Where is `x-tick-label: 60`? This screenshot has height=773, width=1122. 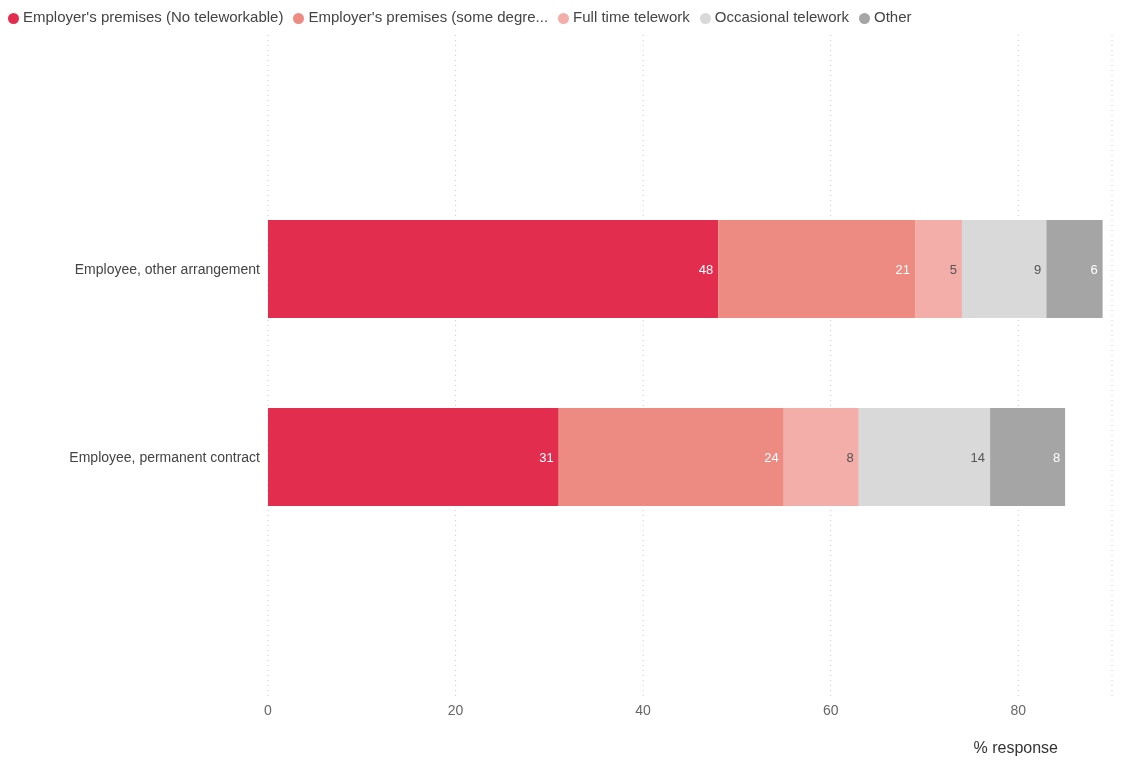 x-tick-label: 60 is located at coordinates (830, 709).